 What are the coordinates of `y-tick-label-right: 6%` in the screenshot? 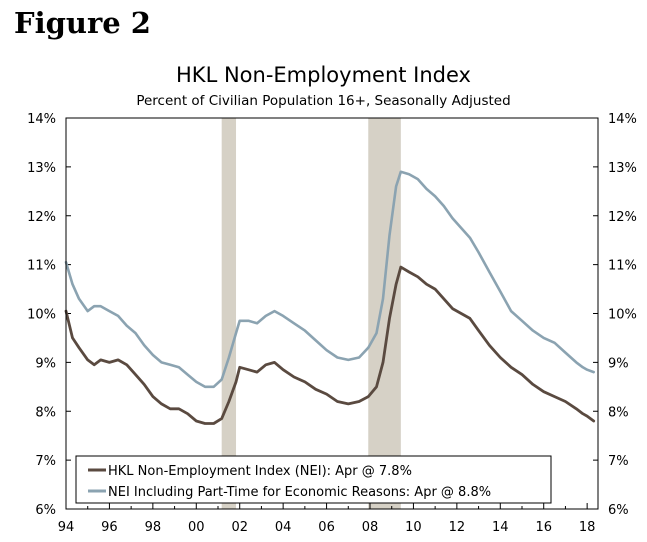 It's located at (618, 510).